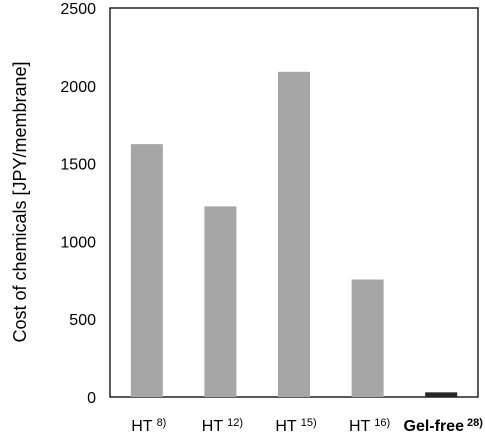 The height and width of the screenshot is (434, 485). Describe the element at coordinates (235, 423) in the screenshot. I see `x-tick-label-superscript: 12)` at that location.